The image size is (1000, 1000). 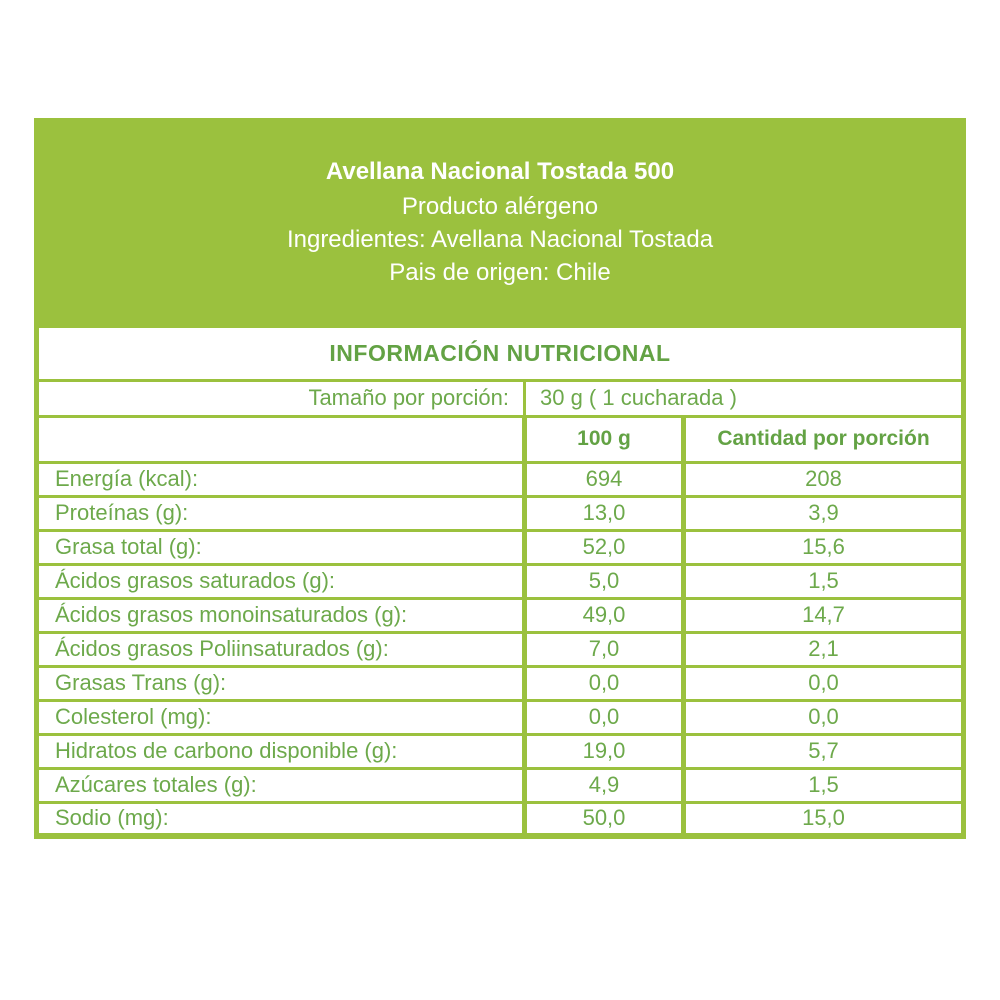 What do you see at coordinates (822, 649) in the screenshot?
I see `nutrient-value-portion: 2,1` at bounding box center [822, 649].